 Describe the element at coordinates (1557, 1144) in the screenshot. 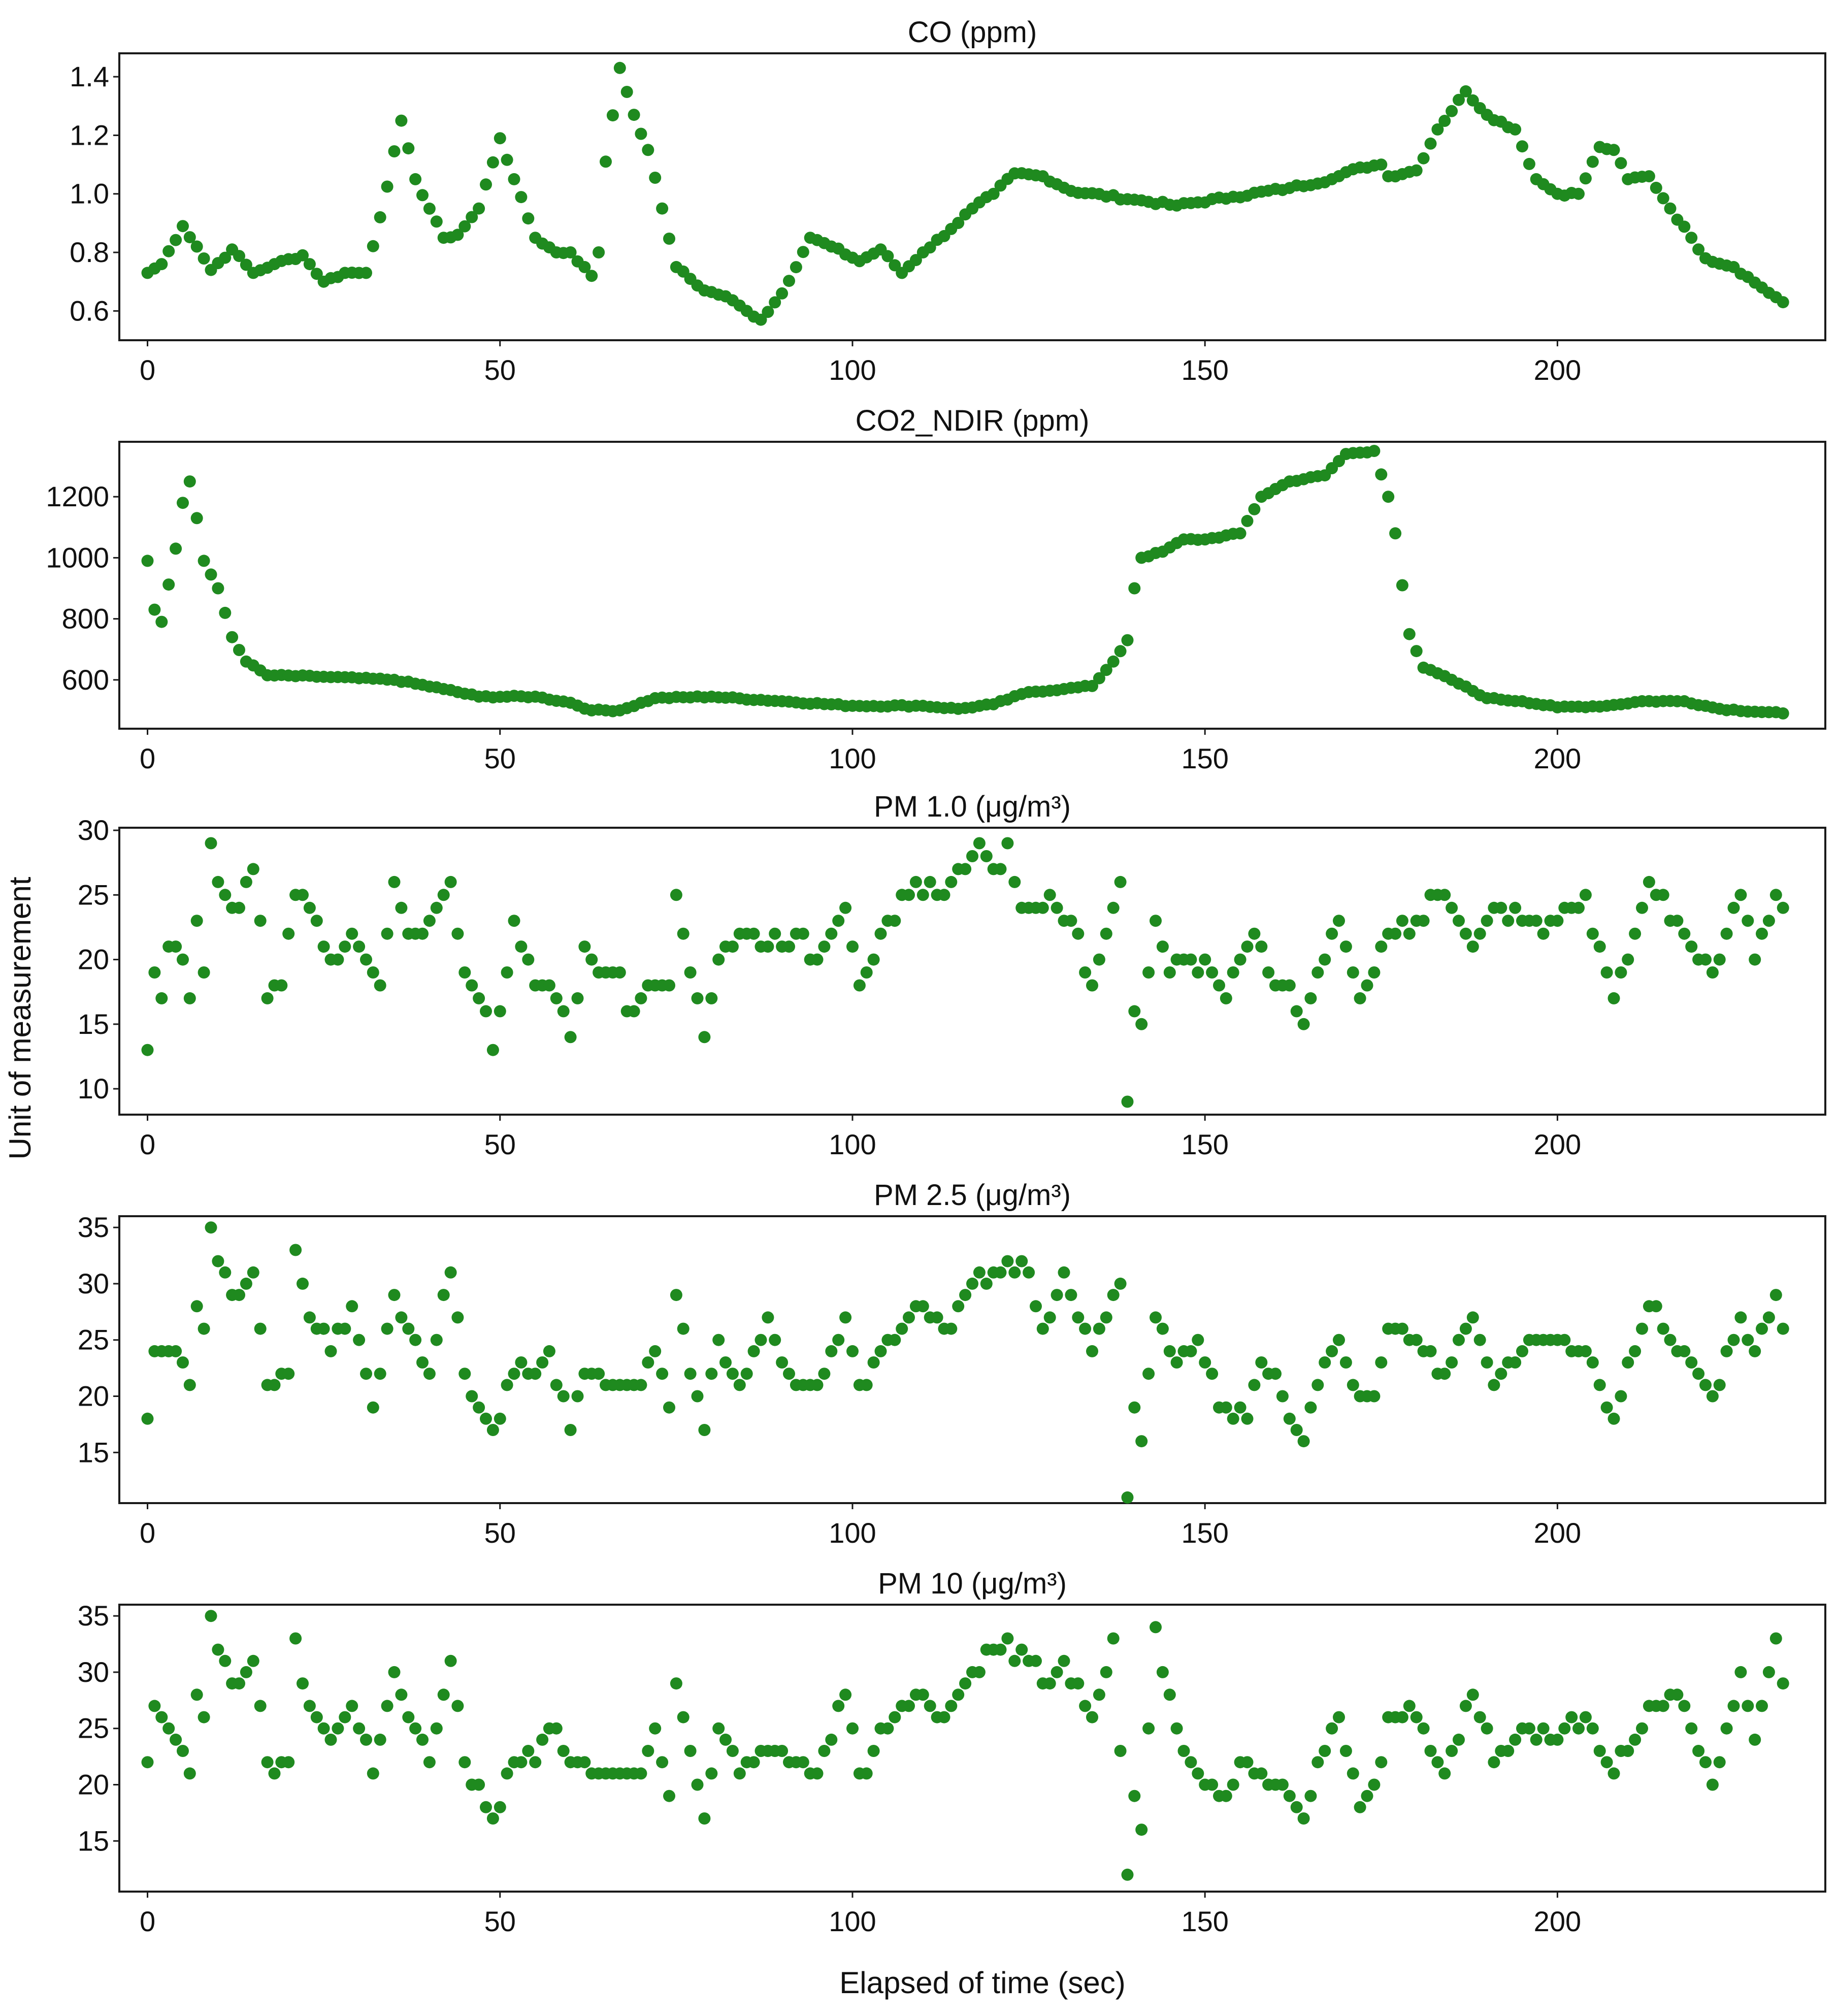

I see `x-tick-label: 200` at that location.